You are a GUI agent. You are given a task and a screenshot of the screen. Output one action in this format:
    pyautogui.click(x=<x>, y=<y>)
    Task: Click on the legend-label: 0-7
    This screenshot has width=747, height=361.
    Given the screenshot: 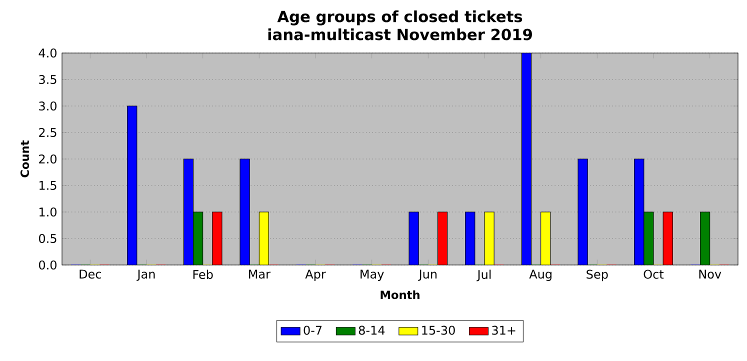 What is the action you would take?
    pyautogui.click(x=313, y=330)
    